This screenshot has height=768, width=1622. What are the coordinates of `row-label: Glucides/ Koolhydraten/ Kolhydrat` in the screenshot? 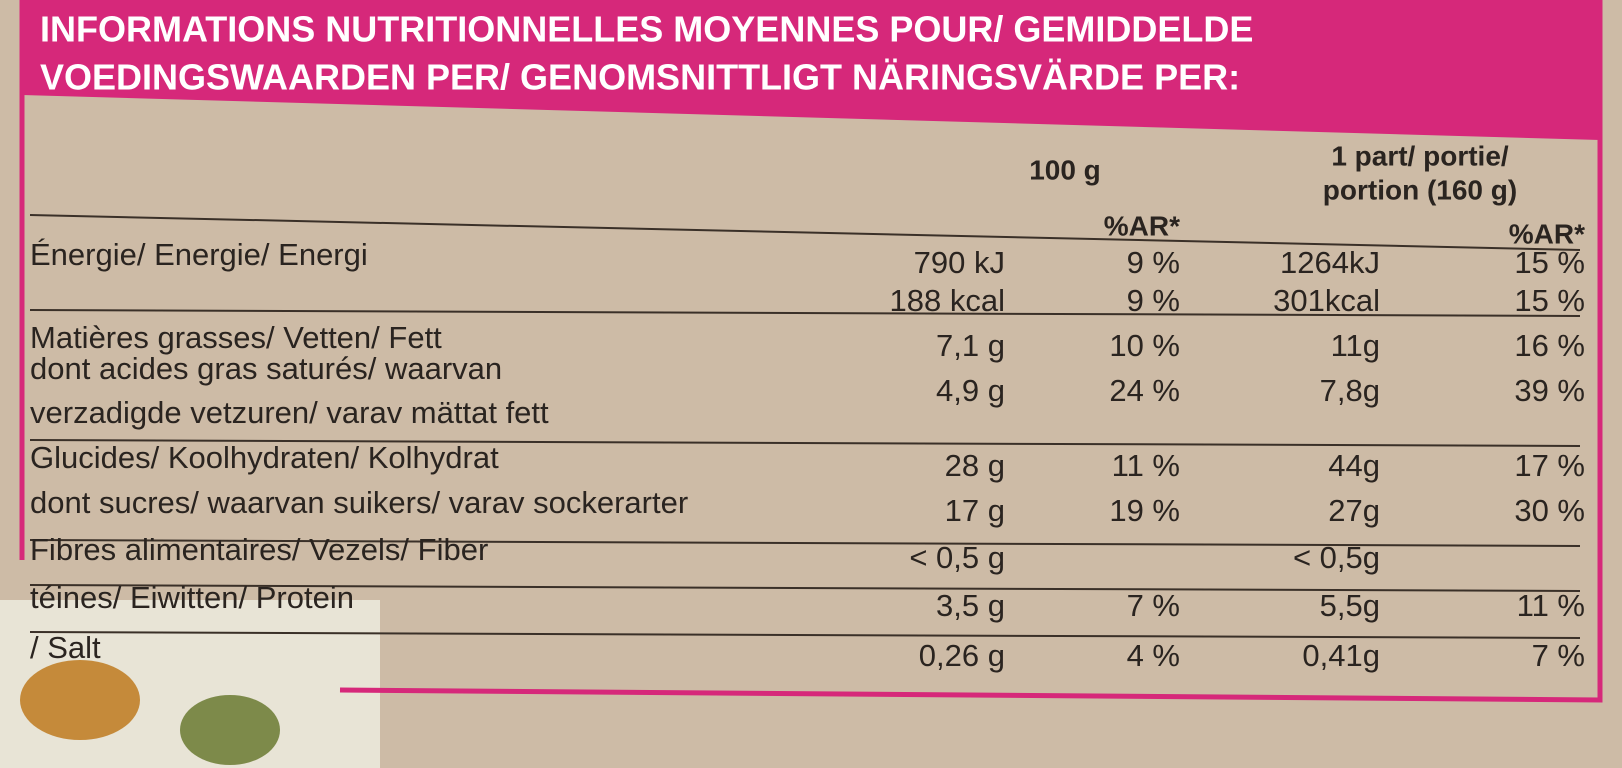 It's located at (264, 457).